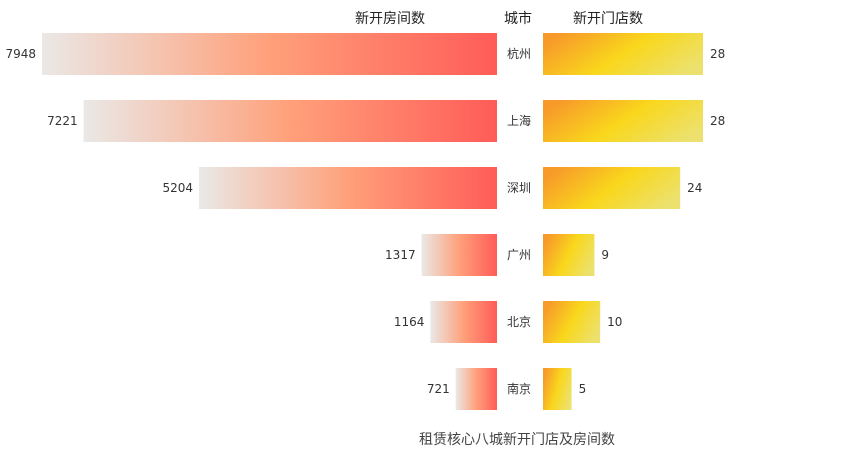 This screenshot has width=844, height=456. I want to click on city-label: 广州, so click(519, 255).